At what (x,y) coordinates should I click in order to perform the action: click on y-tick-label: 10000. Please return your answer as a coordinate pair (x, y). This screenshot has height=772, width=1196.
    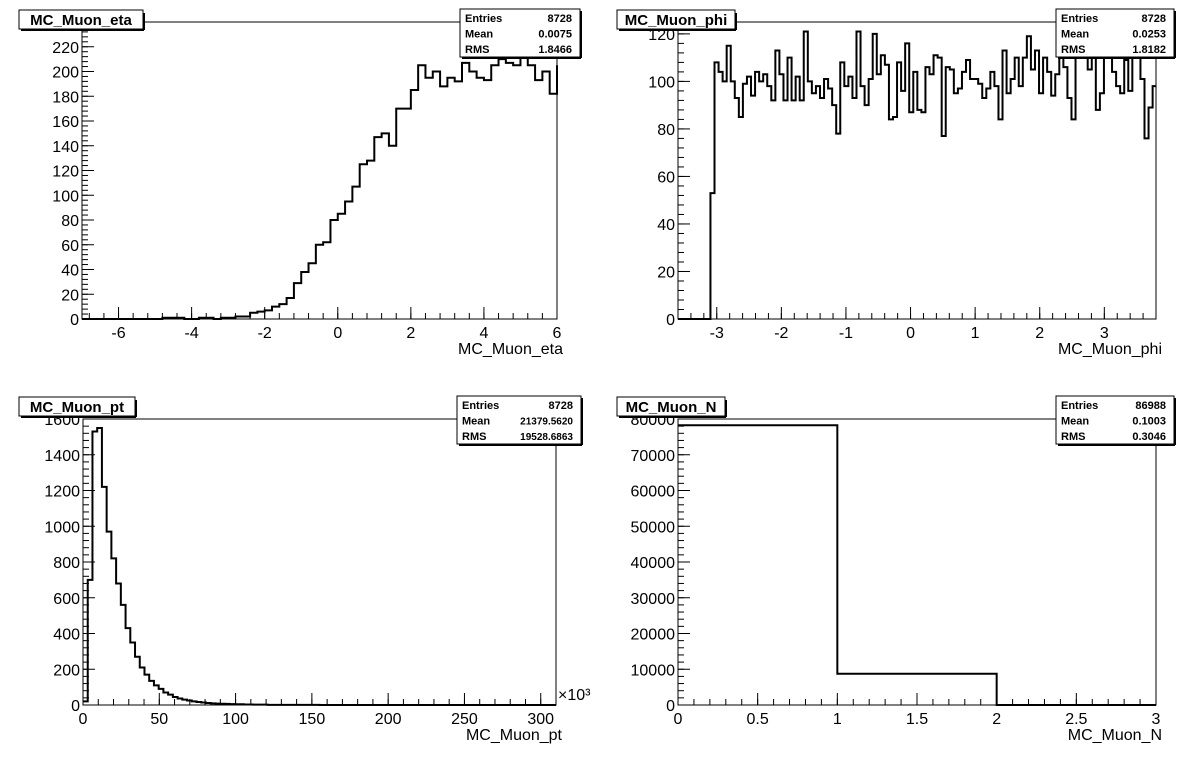
    Looking at the image, I should click on (653, 670).